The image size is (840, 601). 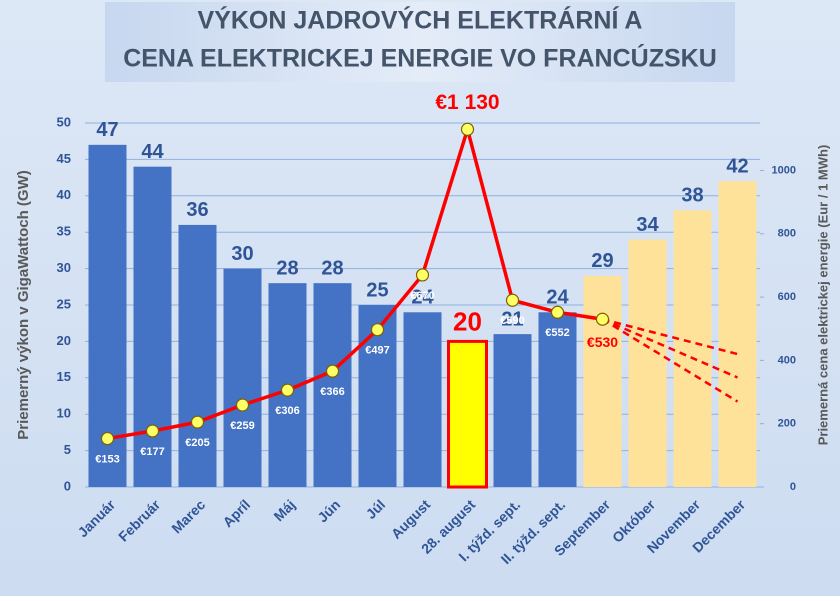 What do you see at coordinates (152, 152) in the screenshot?
I see `bar-value-label: 44` at bounding box center [152, 152].